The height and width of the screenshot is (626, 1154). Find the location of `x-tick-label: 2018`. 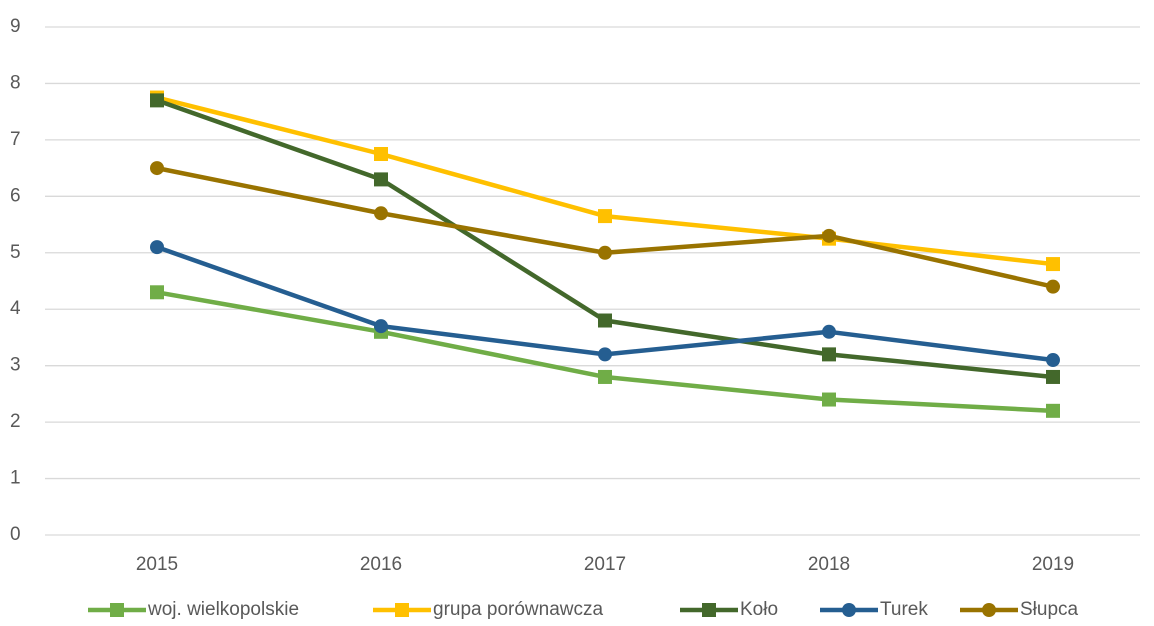

x-tick-label: 2018 is located at coordinates (829, 564).